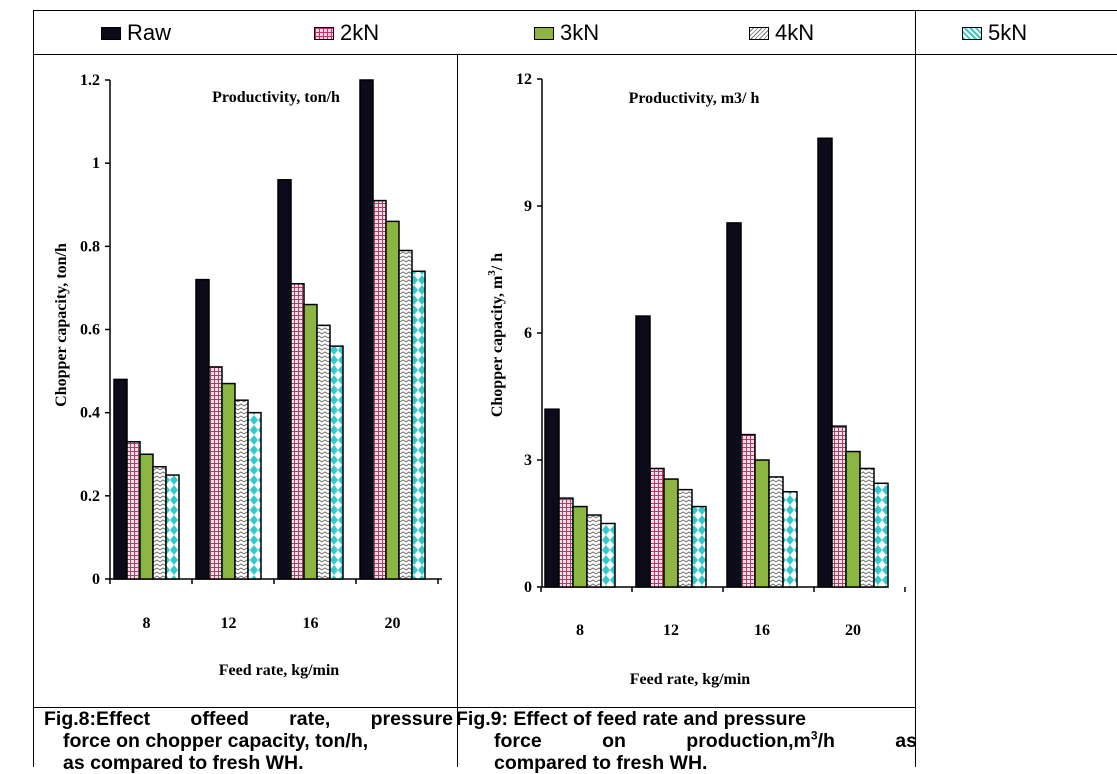  I want to click on y-tick-label: 0.6, so click(90, 330).